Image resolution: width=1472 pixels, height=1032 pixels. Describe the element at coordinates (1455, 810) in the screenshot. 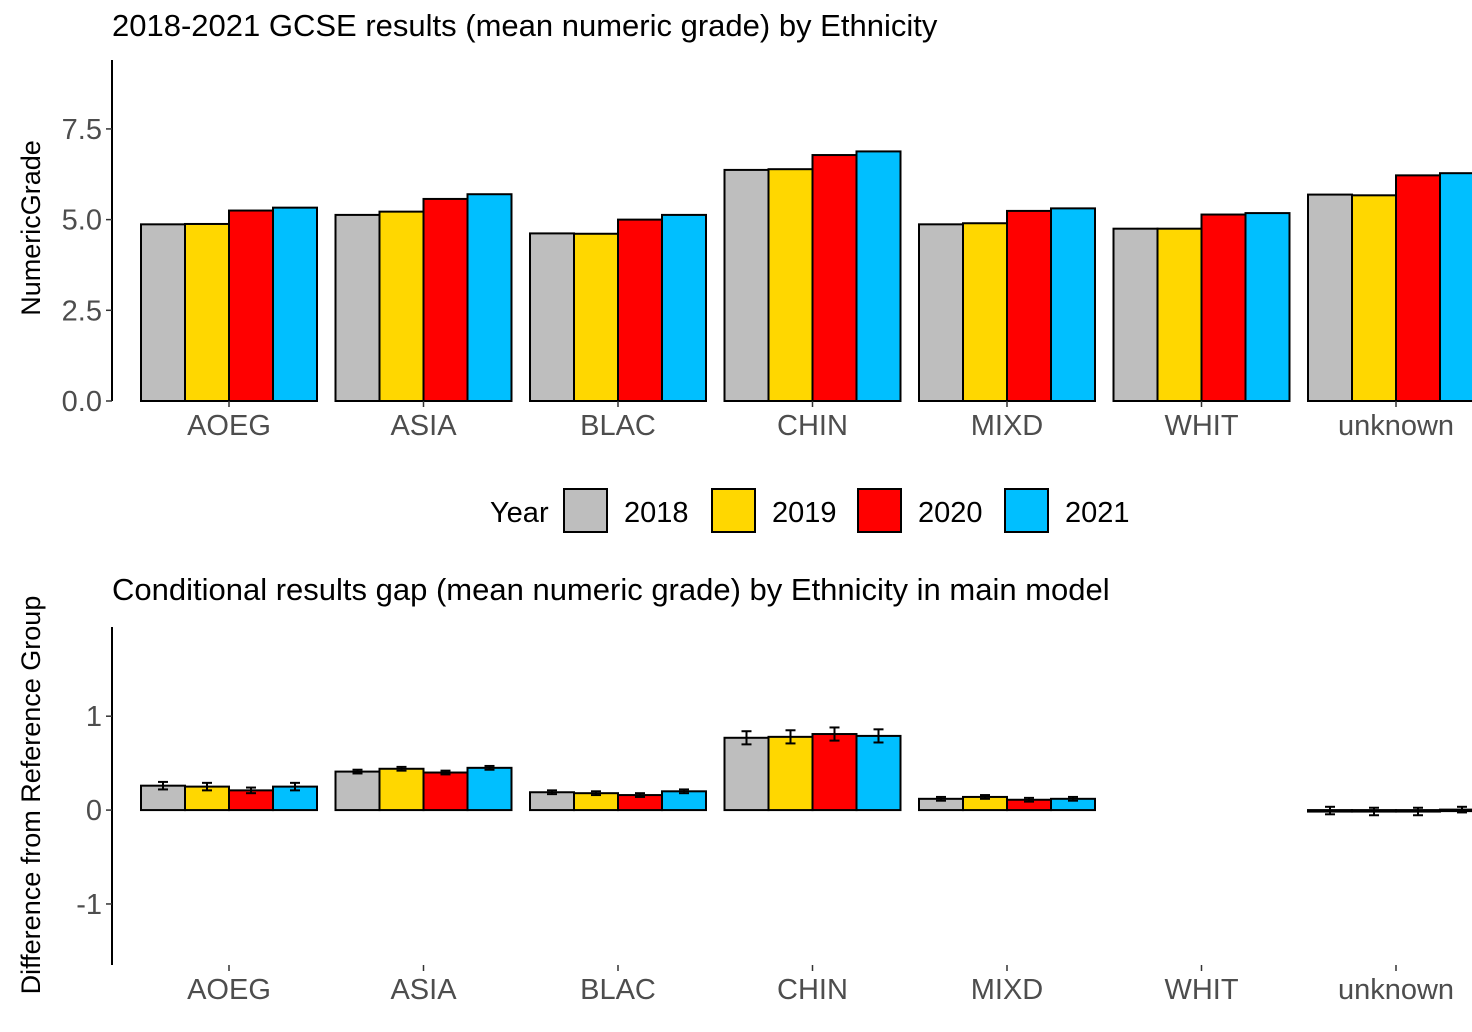

I see `bar-bottom-unknown-2021` at that location.